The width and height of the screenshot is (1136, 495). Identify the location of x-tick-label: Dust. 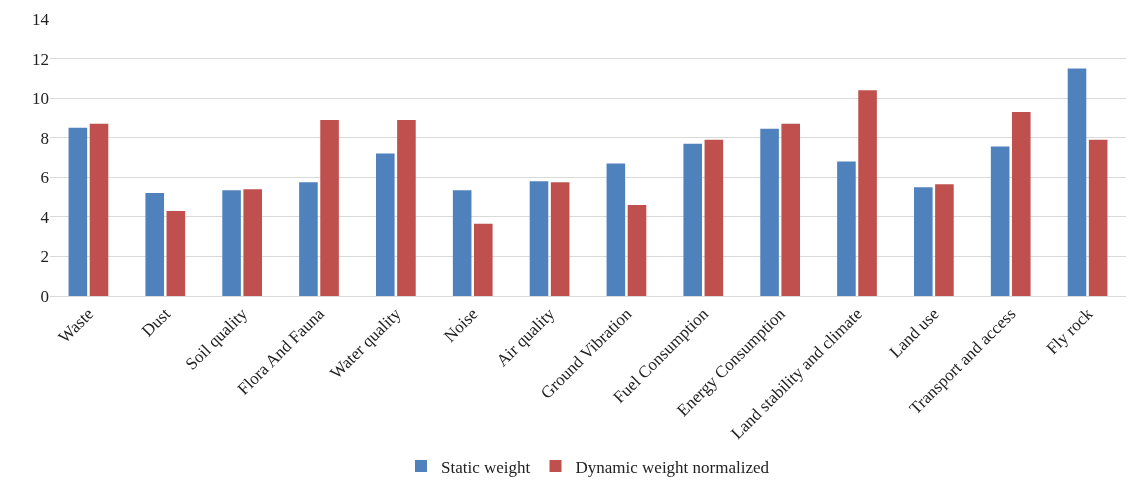
(156, 322).